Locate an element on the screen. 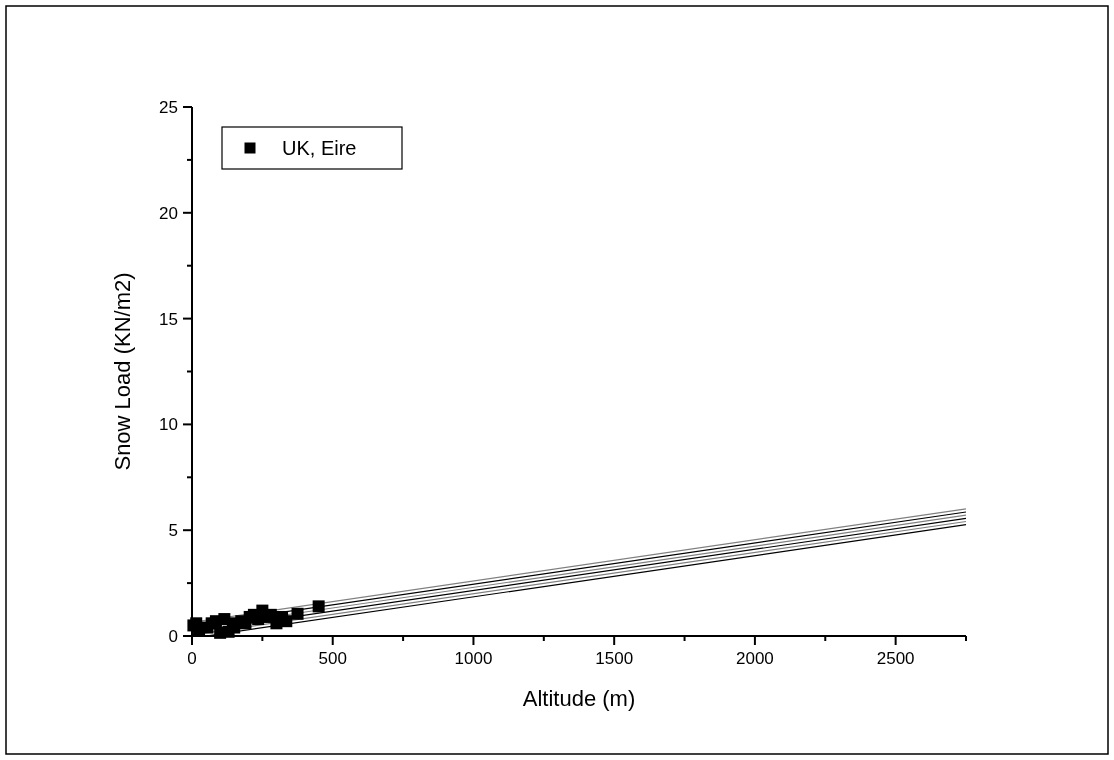 Image resolution: width=1114 pixels, height=760 pixels. x-tick-label: 2500 is located at coordinates (895, 658).